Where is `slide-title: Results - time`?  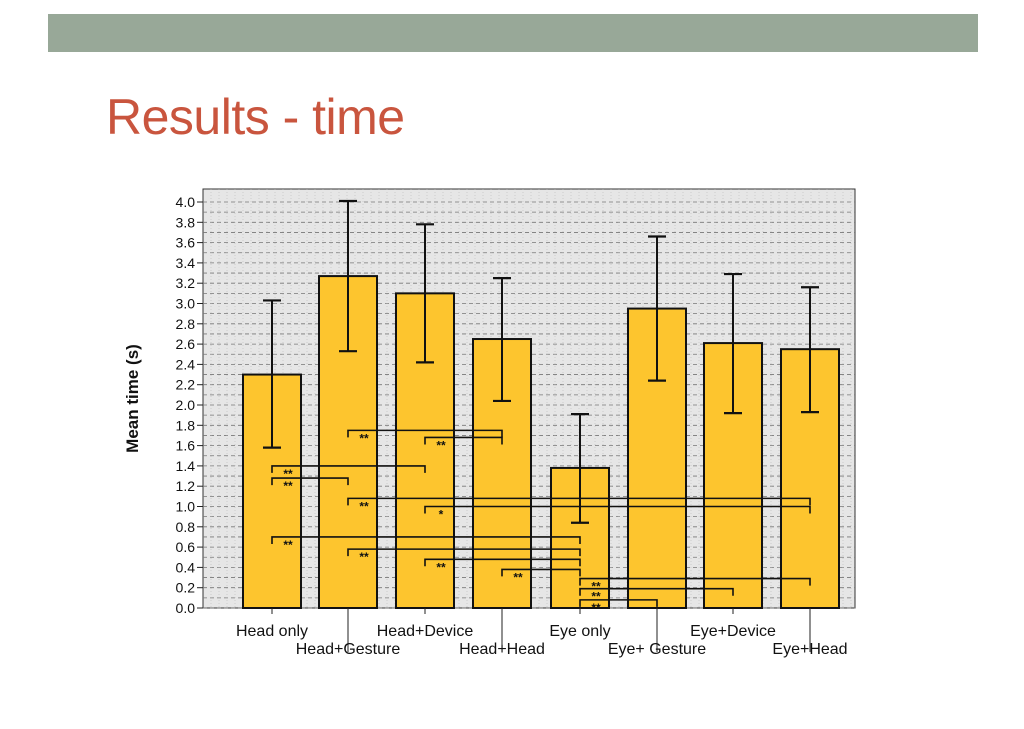
slide-title: Results - time is located at coordinates (255, 117).